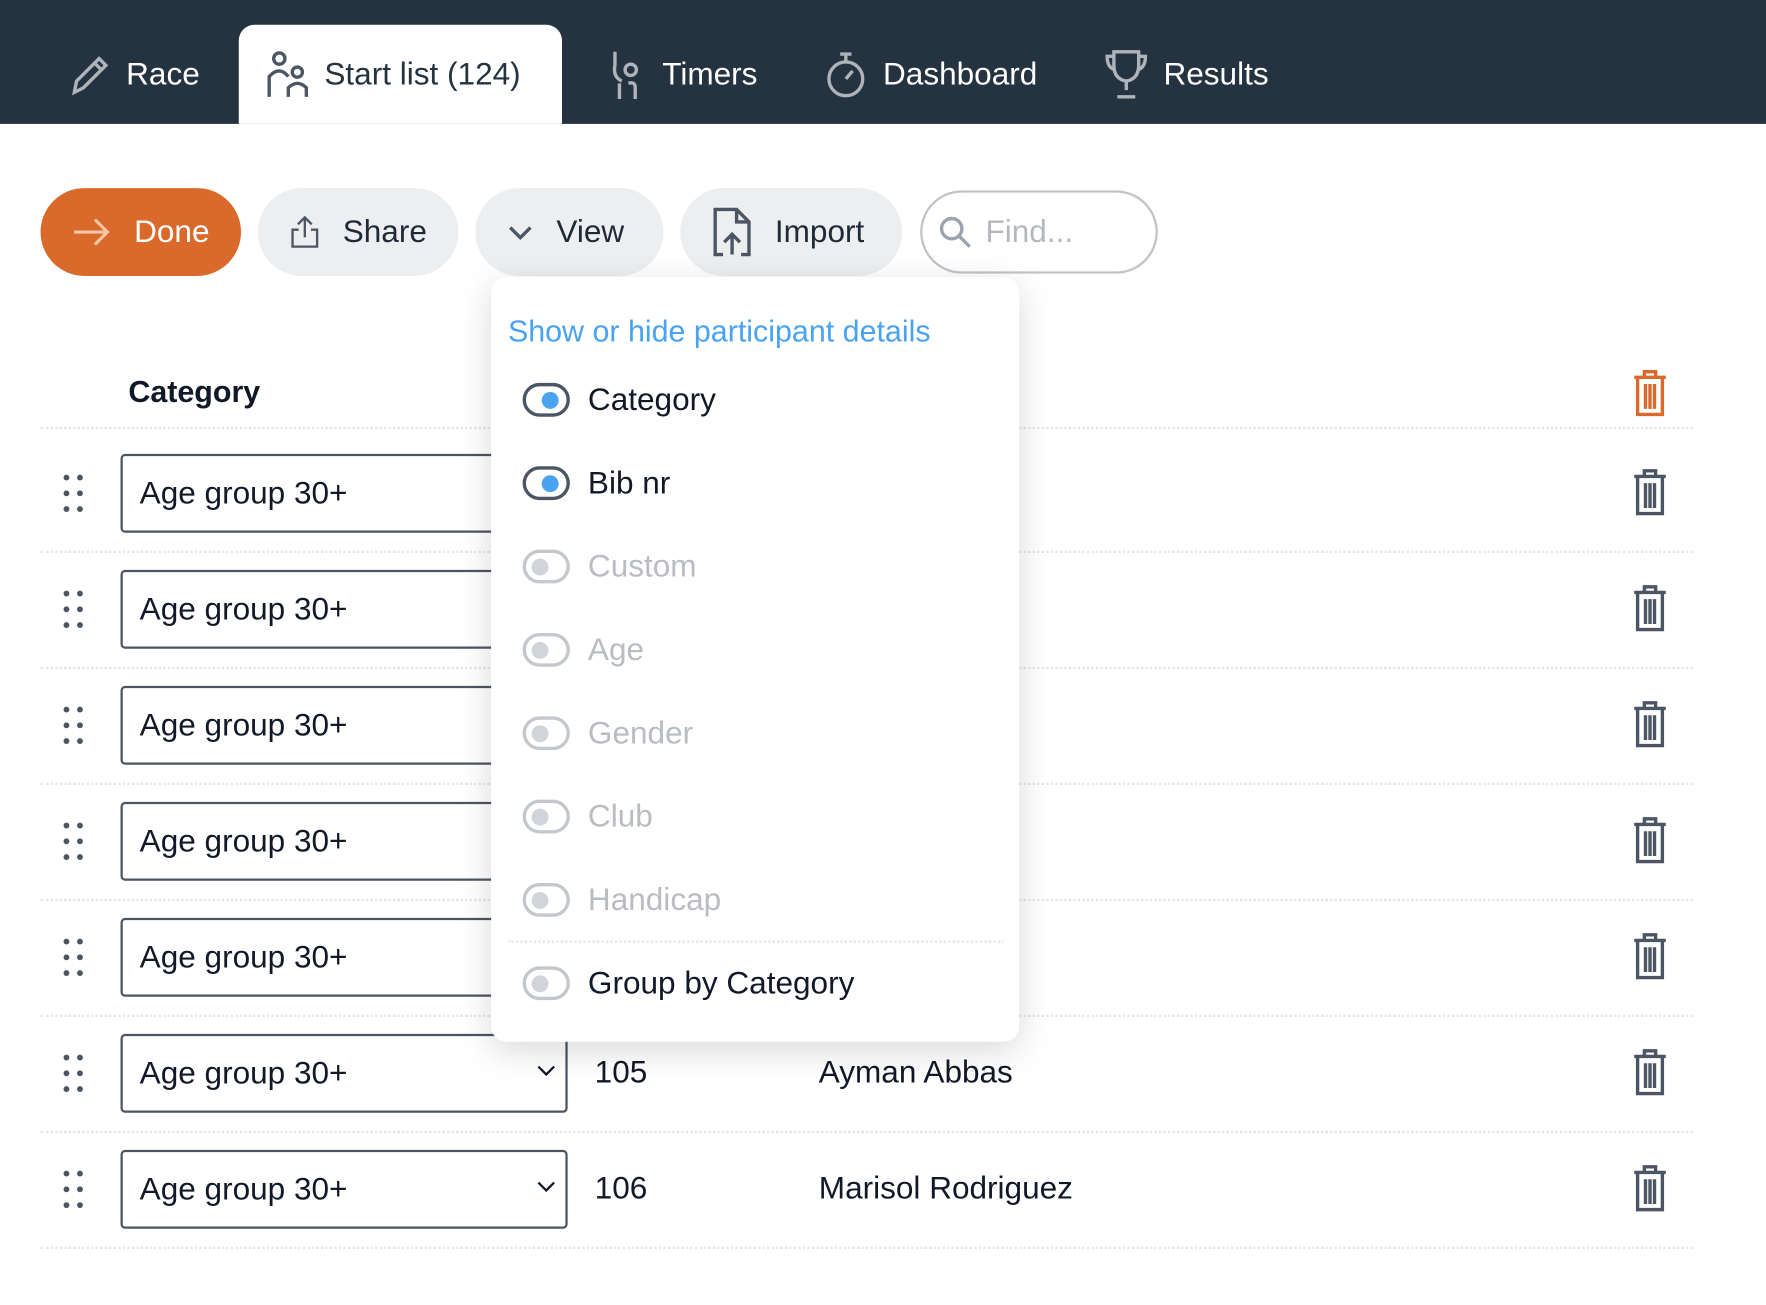 The height and width of the screenshot is (1305, 1766). Describe the element at coordinates (960, 74) in the screenshot. I see `tab-label: Dashboard` at that location.